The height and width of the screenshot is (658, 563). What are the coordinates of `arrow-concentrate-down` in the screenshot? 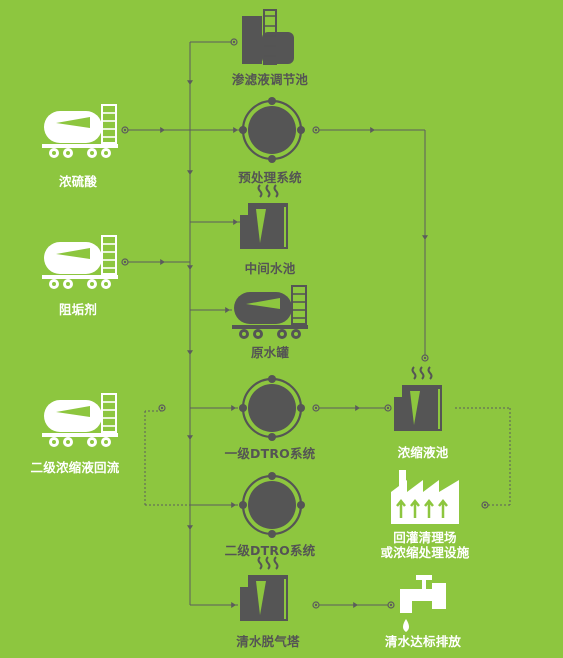 It's located at (425, 237).